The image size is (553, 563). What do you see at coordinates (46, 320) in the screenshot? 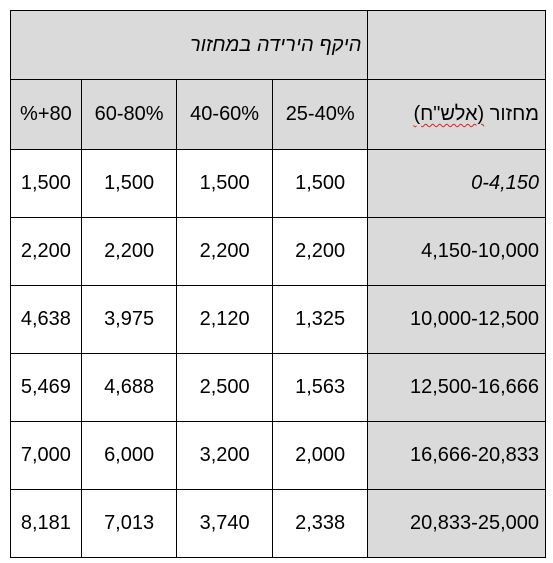
I see `value-cell: 4,638` at bounding box center [46, 320].